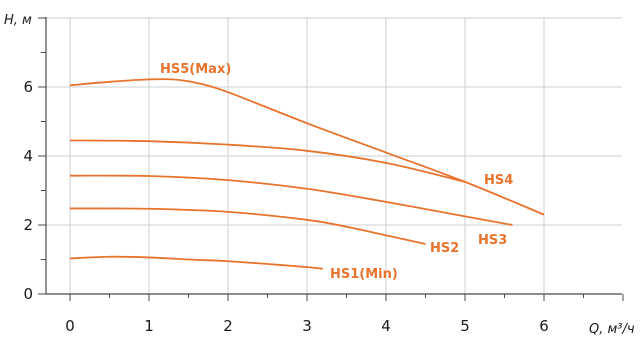  What do you see at coordinates (364, 274) in the screenshot?
I see `series-label: HS1(Min)` at bounding box center [364, 274].